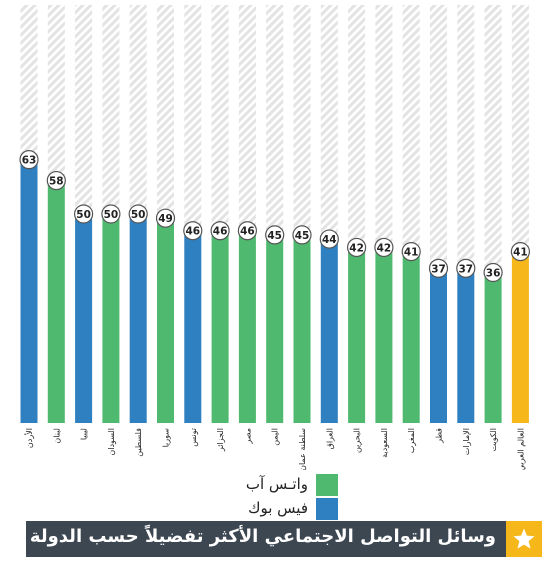 Image resolution: width=546 pixels, height=563 pixels. Describe the element at coordinates (329, 438) in the screenshot. I see `category-label: العراق` at that location.